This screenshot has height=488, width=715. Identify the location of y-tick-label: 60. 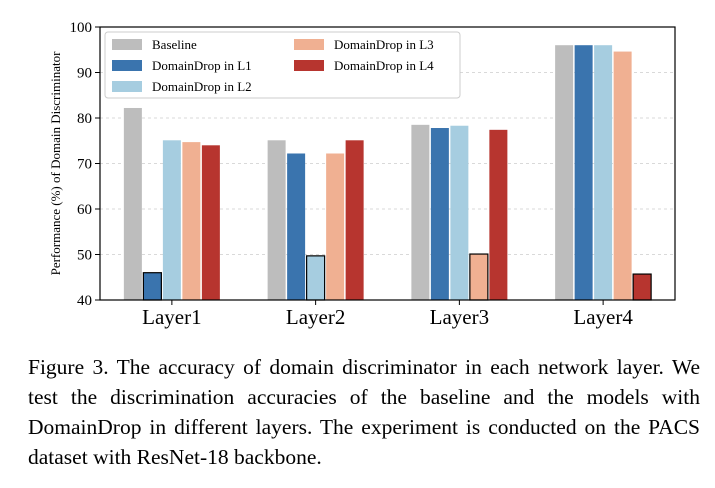
(84, 210).